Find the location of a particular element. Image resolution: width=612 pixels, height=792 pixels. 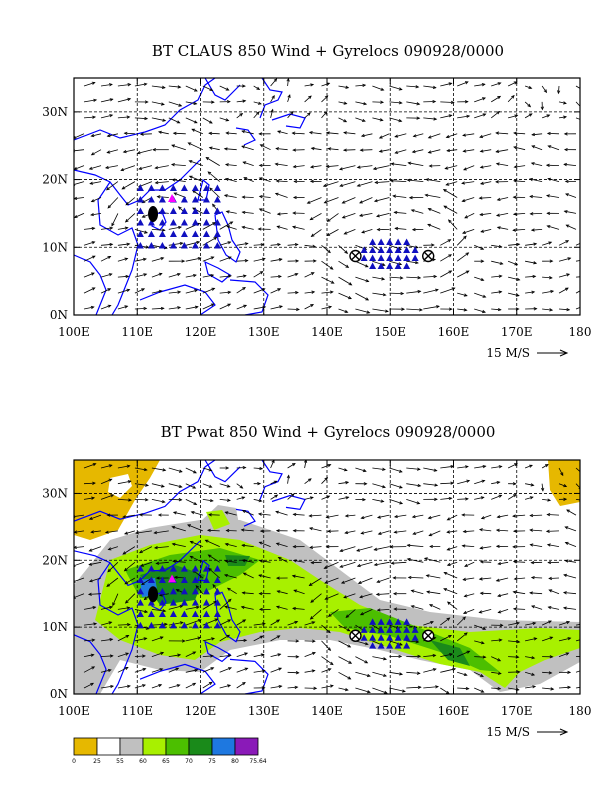

shade-dry-ne is located at coordinates (564, 483).